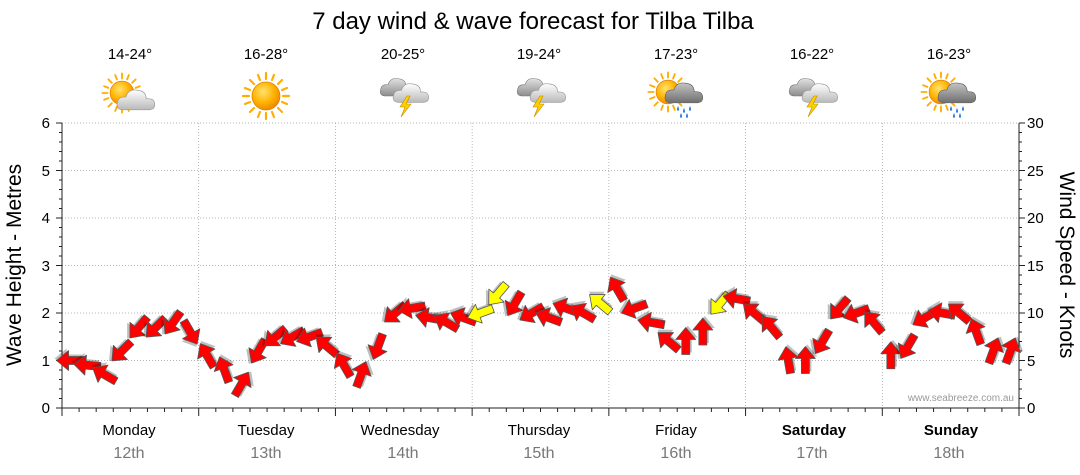 This screenshot has width=1080, height=475. Describe the element at coordinates (266, 54) in the screenshot. I see `temp-label-tuesday: 16-28°` at that location.